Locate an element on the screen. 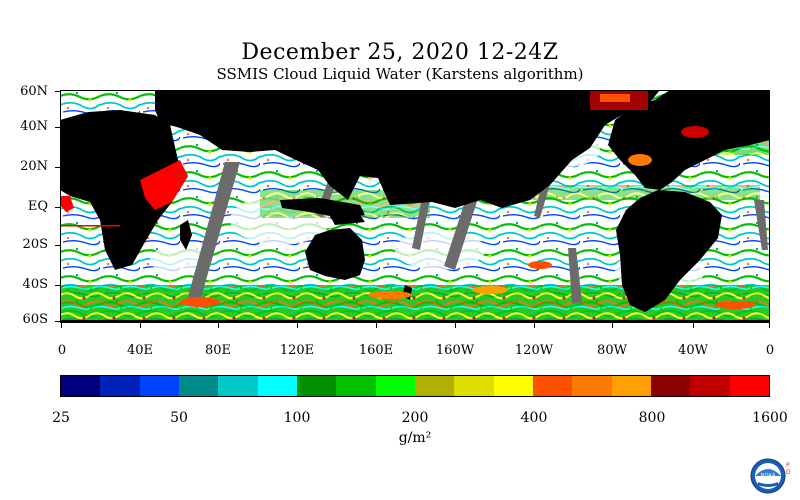  lon-label-40e: 40E is located at coordinates (140, 350).